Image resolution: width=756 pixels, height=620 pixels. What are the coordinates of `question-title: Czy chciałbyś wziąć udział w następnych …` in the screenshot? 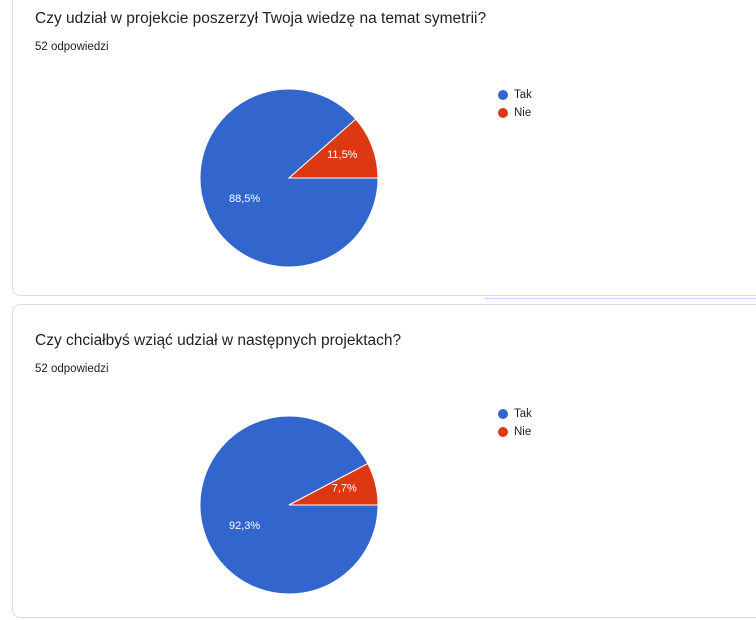 It's located at (218, 340).